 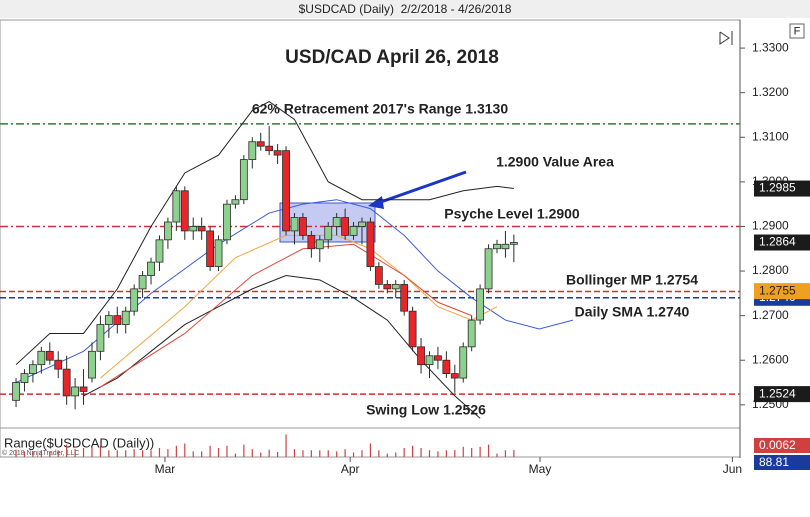 I want to click on x-tick-label: Apr, so click(x=350, y=469).